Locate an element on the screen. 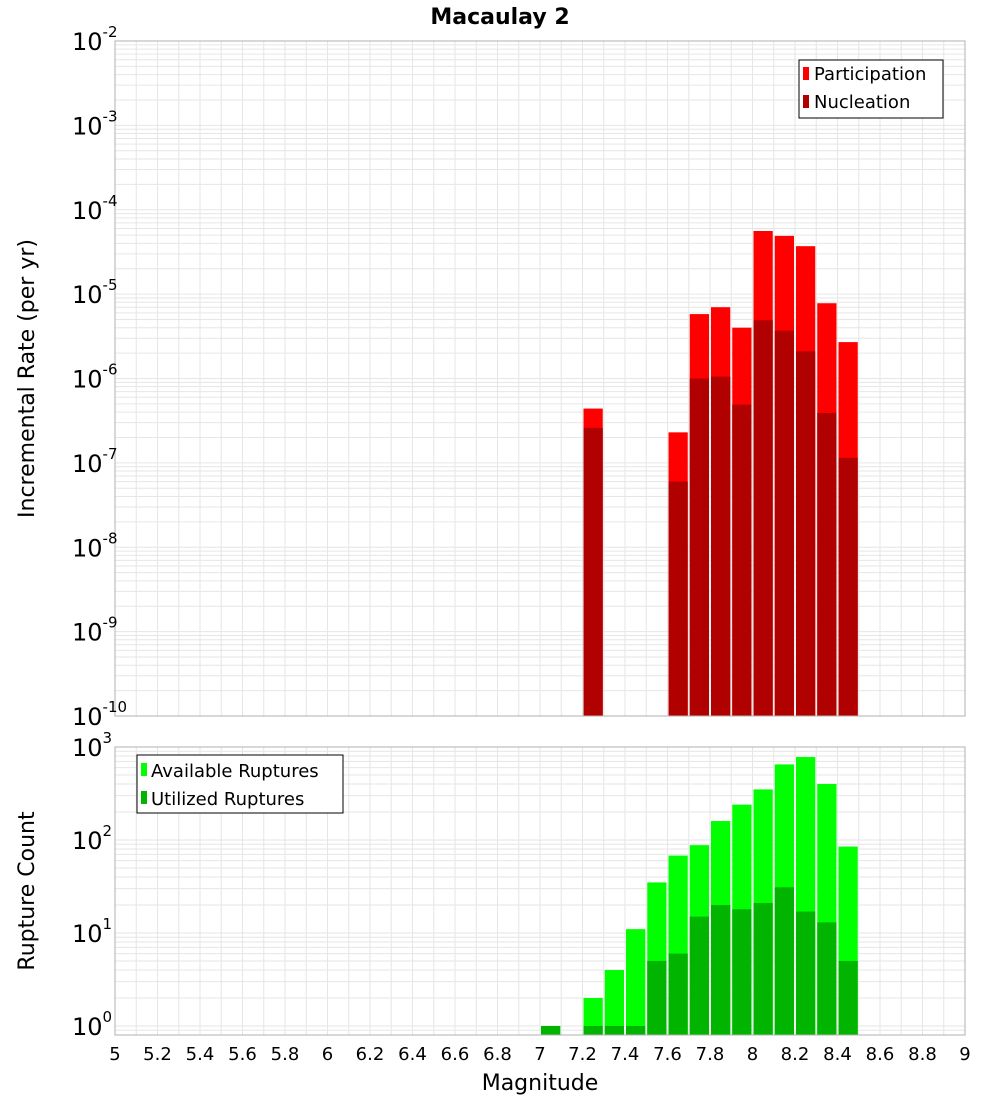  y-tick-label: 10⁻³ is located at coordinates (95, 123).